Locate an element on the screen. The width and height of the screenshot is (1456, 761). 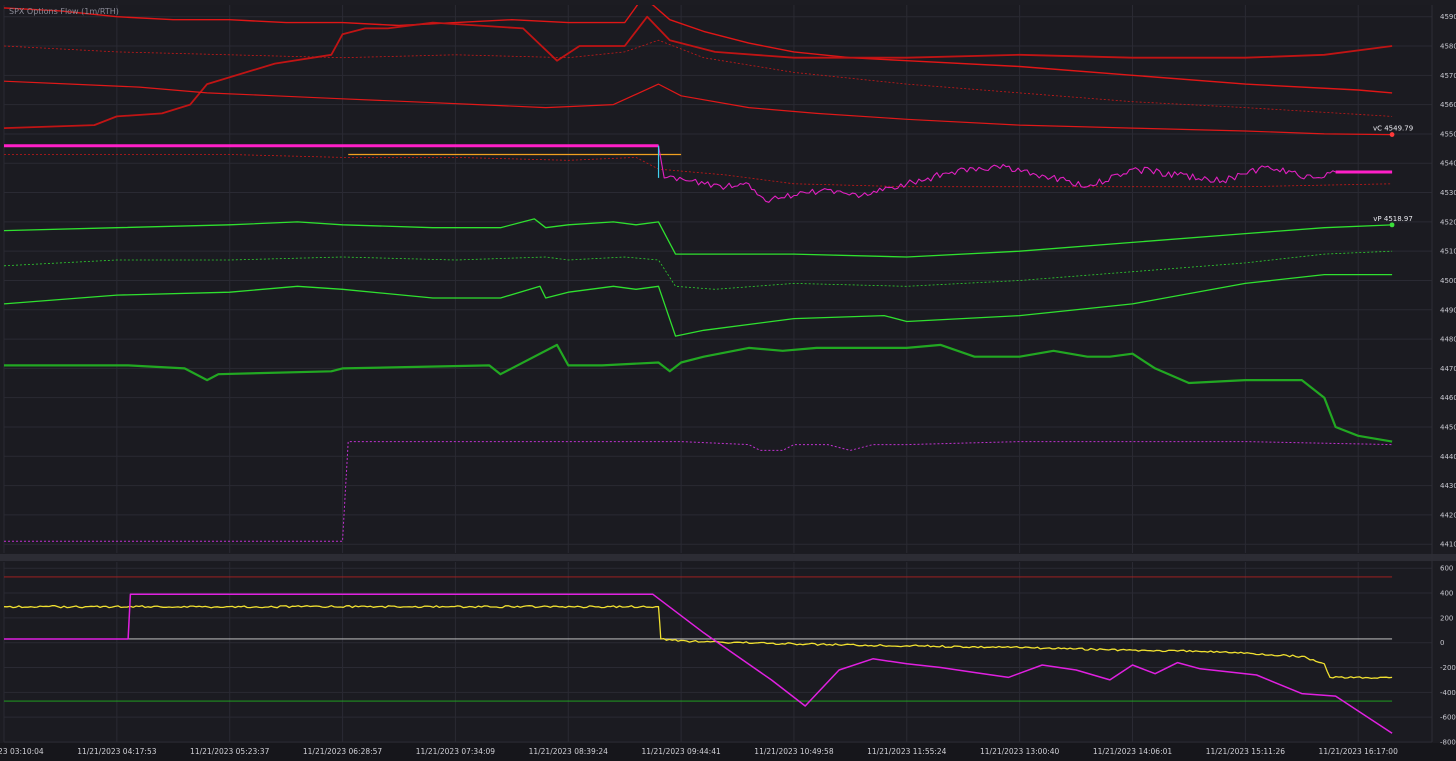
x-tick-label: 11/21/2023 13:00:40 is located at coordinates (1020, 751).